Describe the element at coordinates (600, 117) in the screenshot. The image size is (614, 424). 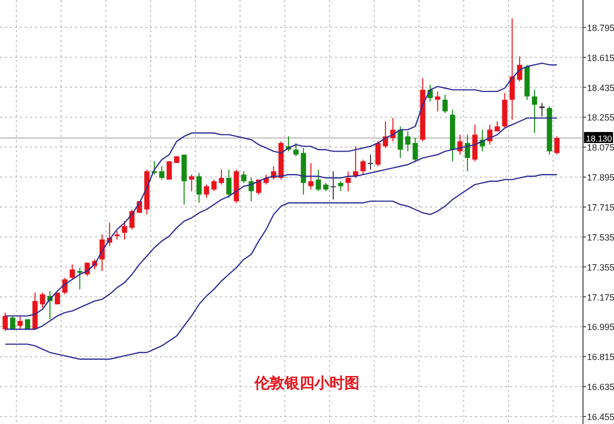
I see `y-tick-label: 18.255` at that location.